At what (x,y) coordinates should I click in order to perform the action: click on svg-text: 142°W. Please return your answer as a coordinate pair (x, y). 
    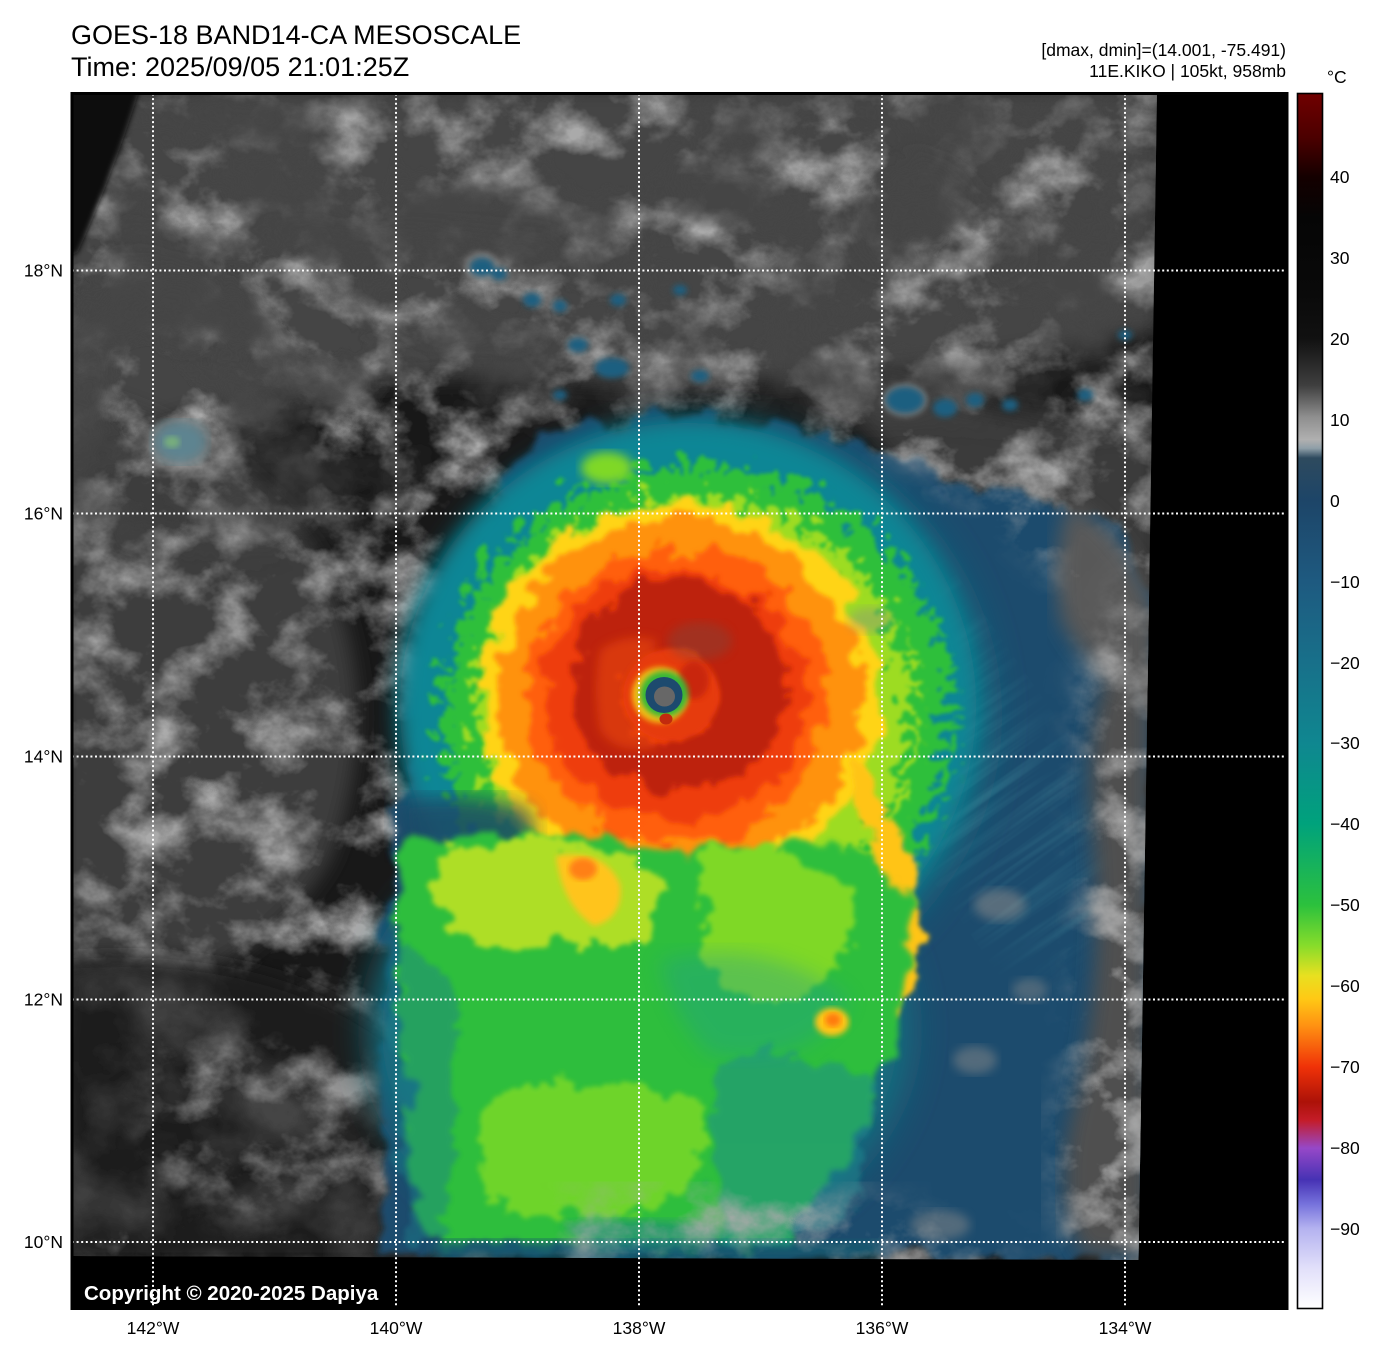
    Looking at the image, I should click on (153, 1328).